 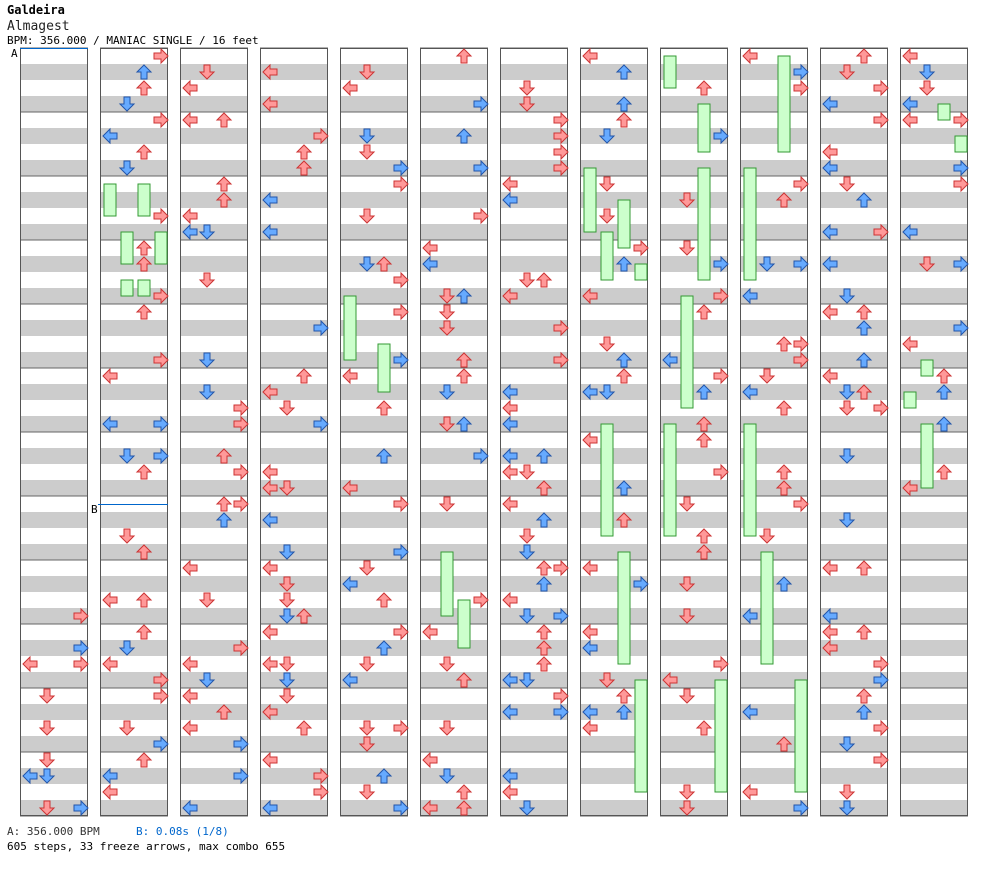 I want to click on marker-a-label: A, so click(x=14, y=53).